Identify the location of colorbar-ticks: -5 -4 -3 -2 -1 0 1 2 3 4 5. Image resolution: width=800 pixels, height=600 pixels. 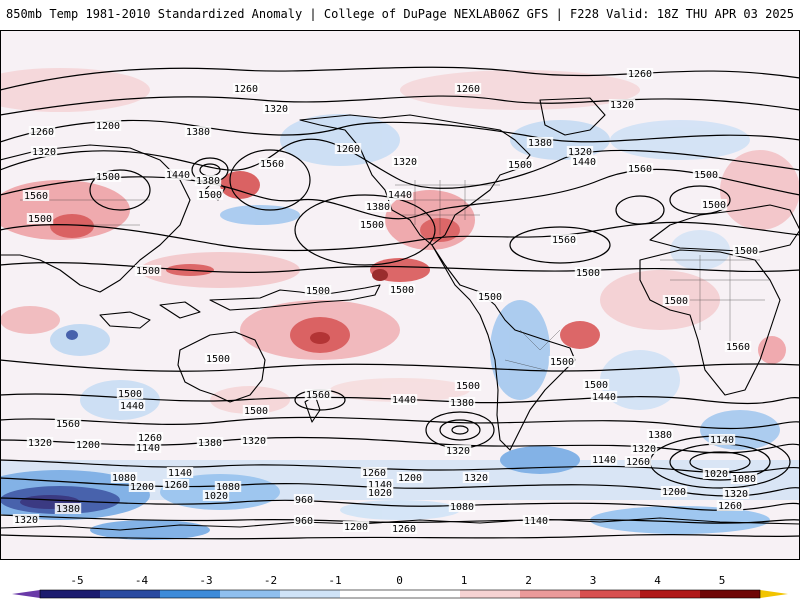
(397, 580).